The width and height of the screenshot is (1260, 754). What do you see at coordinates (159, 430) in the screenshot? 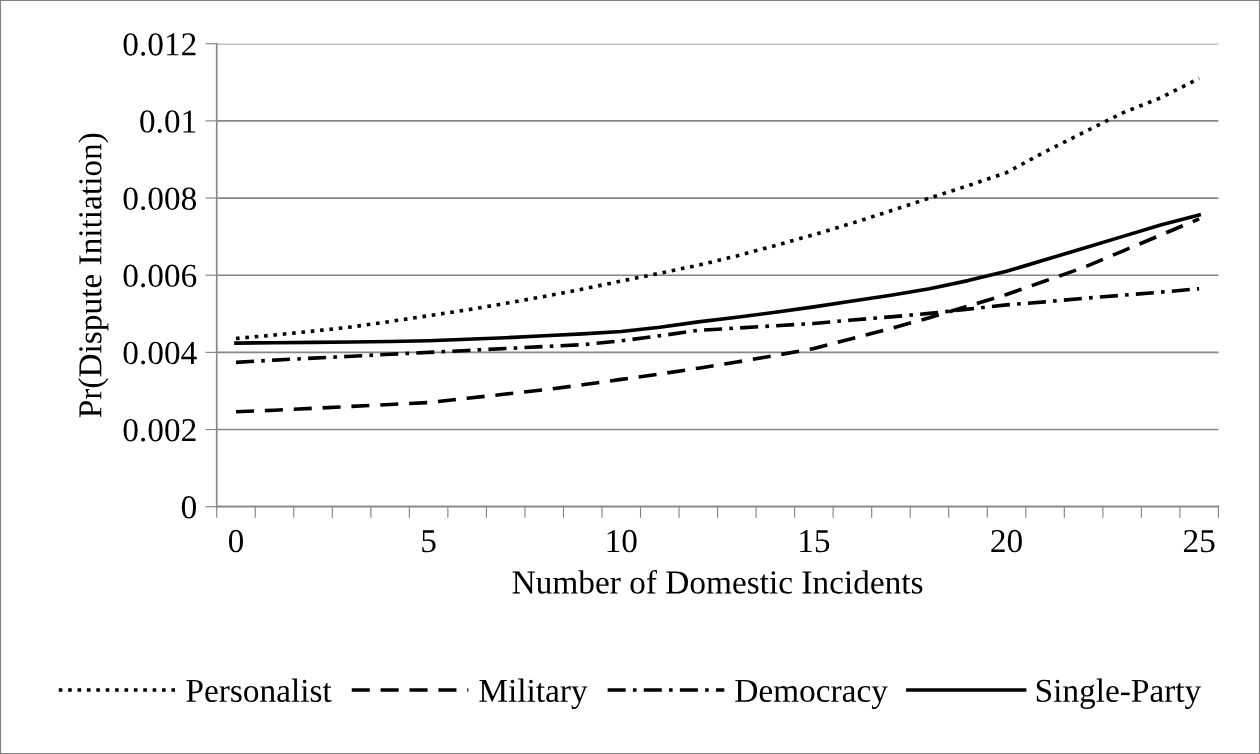
I see `y-tick-label: 0.002` at bounding box center [159, 430].